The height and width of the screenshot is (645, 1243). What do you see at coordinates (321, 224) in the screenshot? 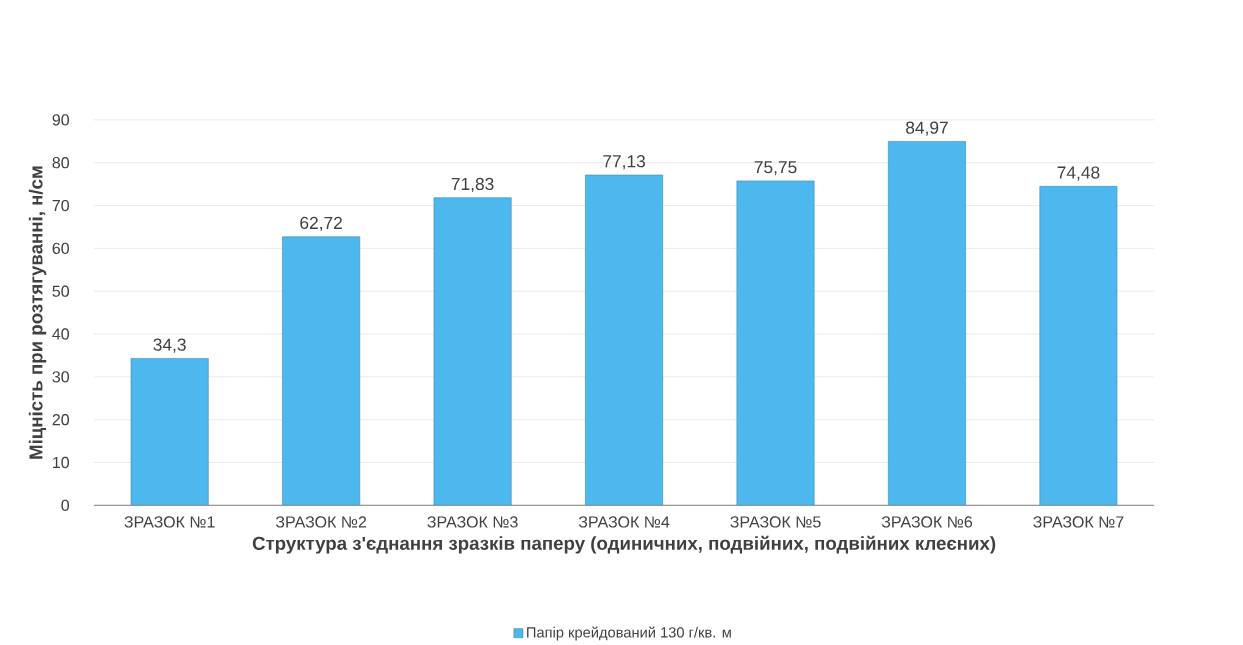
I see `data-label: 62,72` at bounding box center [321, 224].